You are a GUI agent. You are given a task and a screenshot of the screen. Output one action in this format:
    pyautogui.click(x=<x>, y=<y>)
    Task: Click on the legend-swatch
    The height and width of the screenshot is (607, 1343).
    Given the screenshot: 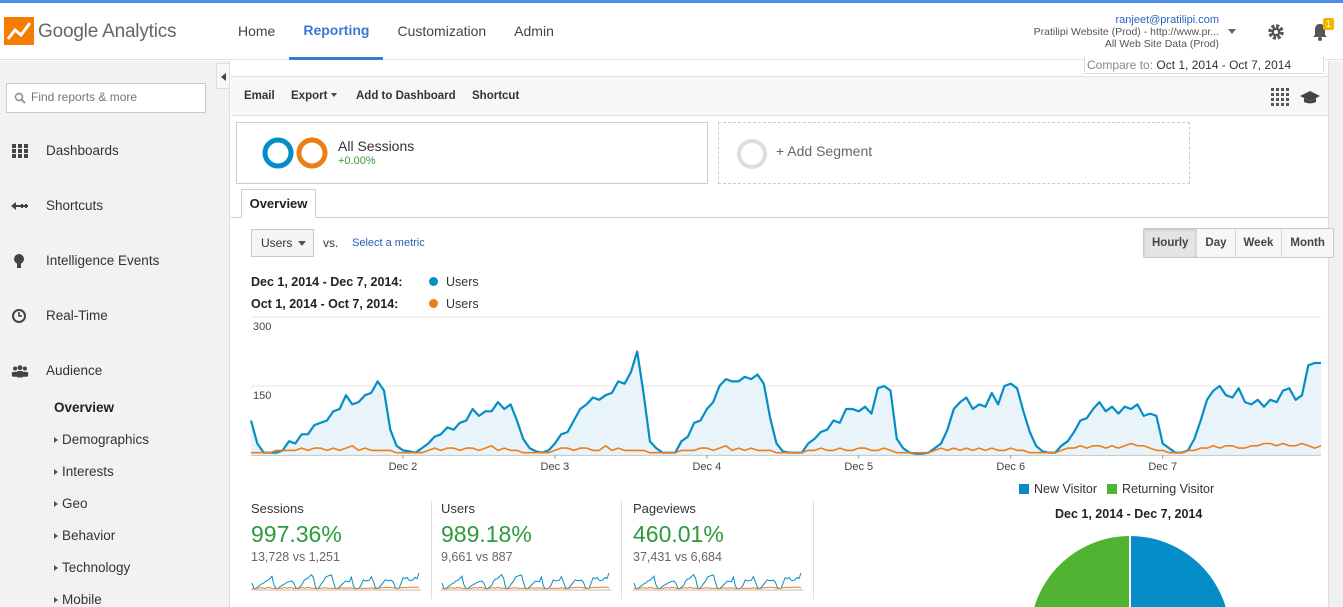 What is the action you would take?
    pyautogui.click(x=1024, y=489)
    